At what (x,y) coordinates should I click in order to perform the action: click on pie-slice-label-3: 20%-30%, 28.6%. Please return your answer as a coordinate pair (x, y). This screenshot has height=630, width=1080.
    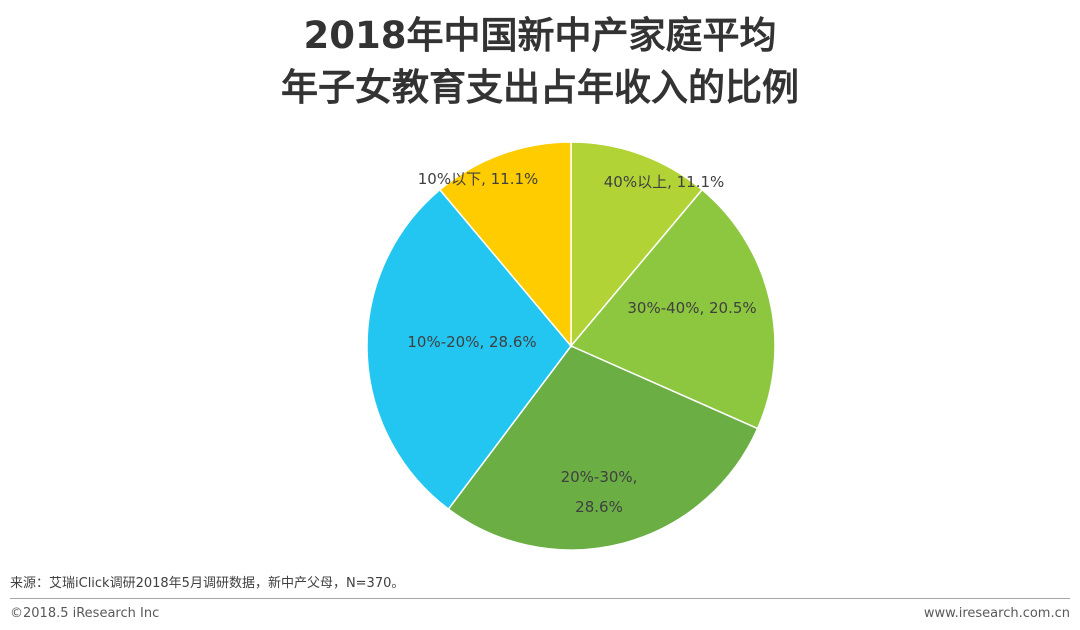
    Looking at the image, I should click on (599, 492).